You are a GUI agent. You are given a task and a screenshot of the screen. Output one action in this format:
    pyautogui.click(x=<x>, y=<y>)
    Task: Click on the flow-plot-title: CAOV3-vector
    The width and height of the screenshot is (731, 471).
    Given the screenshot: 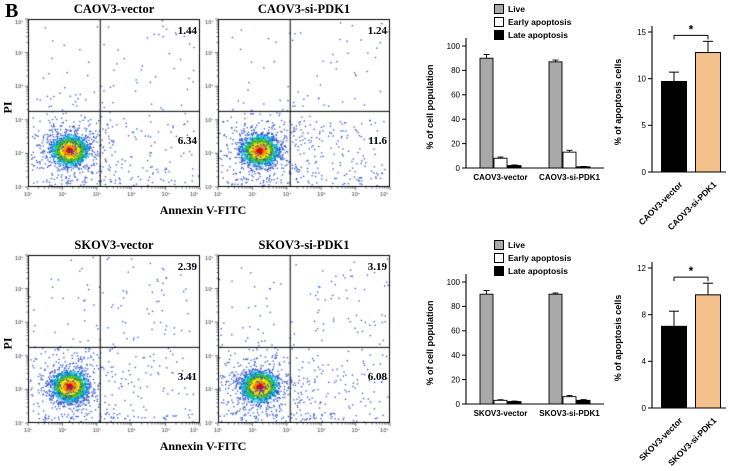 What is the action you would take?
    pyautogui.click(x=114, y=9)
    